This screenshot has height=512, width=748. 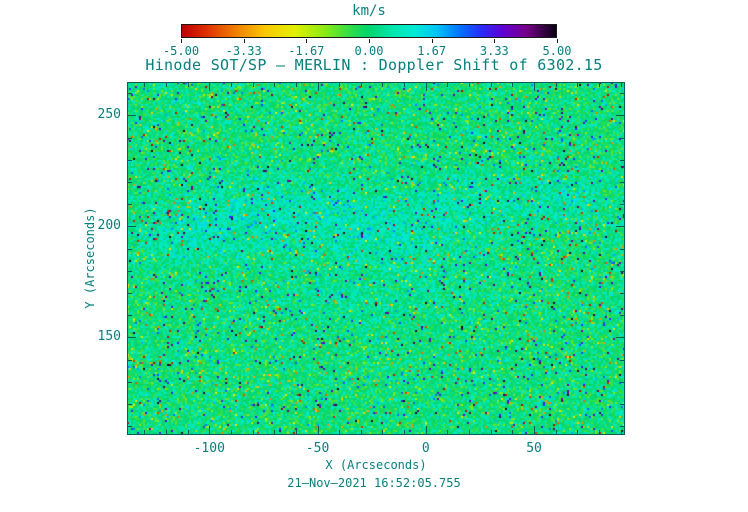 What do you see at coordinates (494, 51) in the screenshot?
I see `colorbar-tick-label: 3.33` at bounding box center [494, 51].